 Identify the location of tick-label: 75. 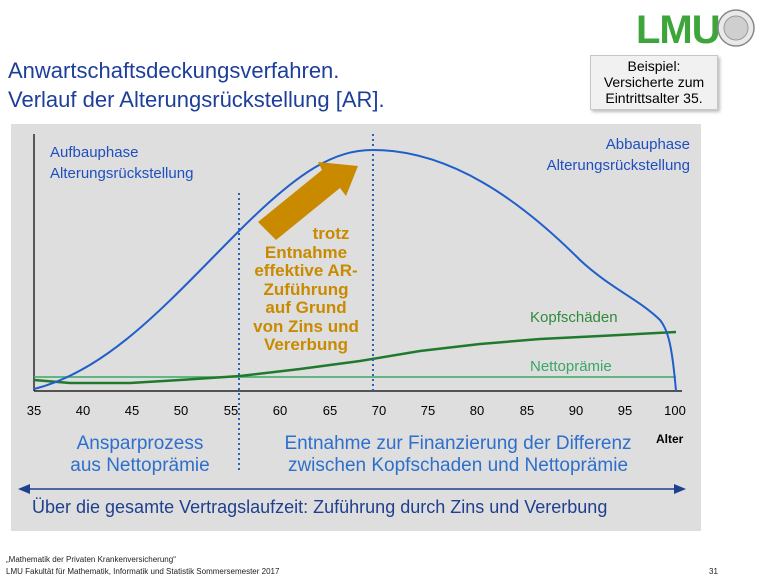
(428, 410).